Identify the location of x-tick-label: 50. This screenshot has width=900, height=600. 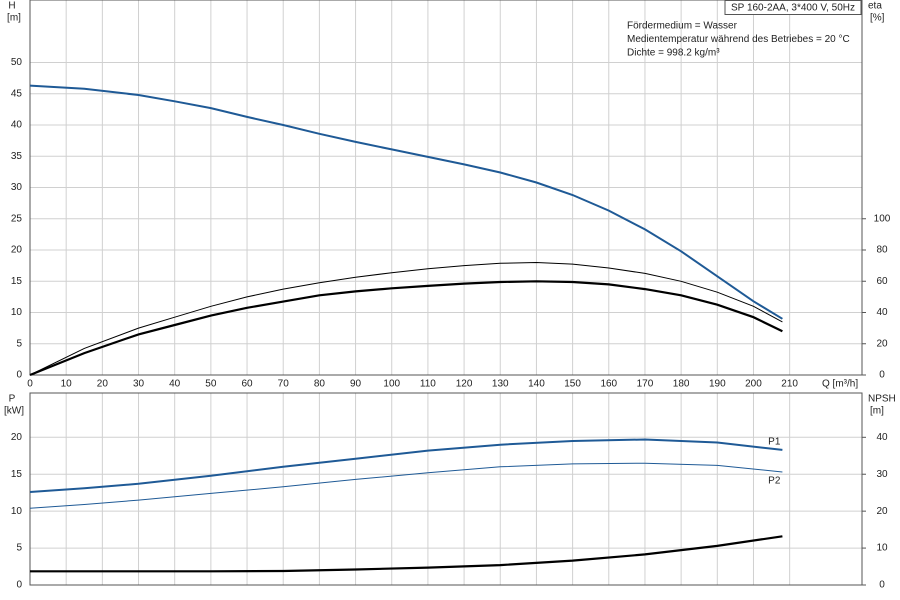
(211, 384).